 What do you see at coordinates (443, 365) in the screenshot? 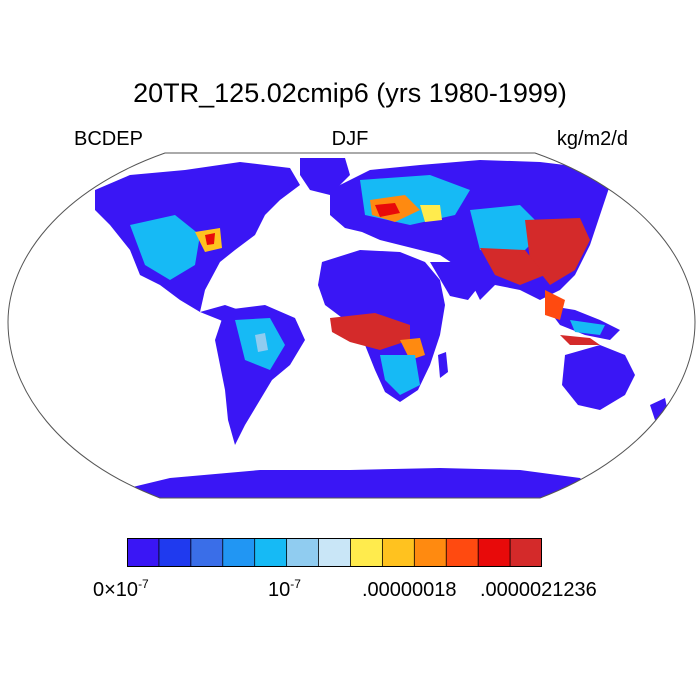
I see `land-madagascar` at bounding box center [443, 365].